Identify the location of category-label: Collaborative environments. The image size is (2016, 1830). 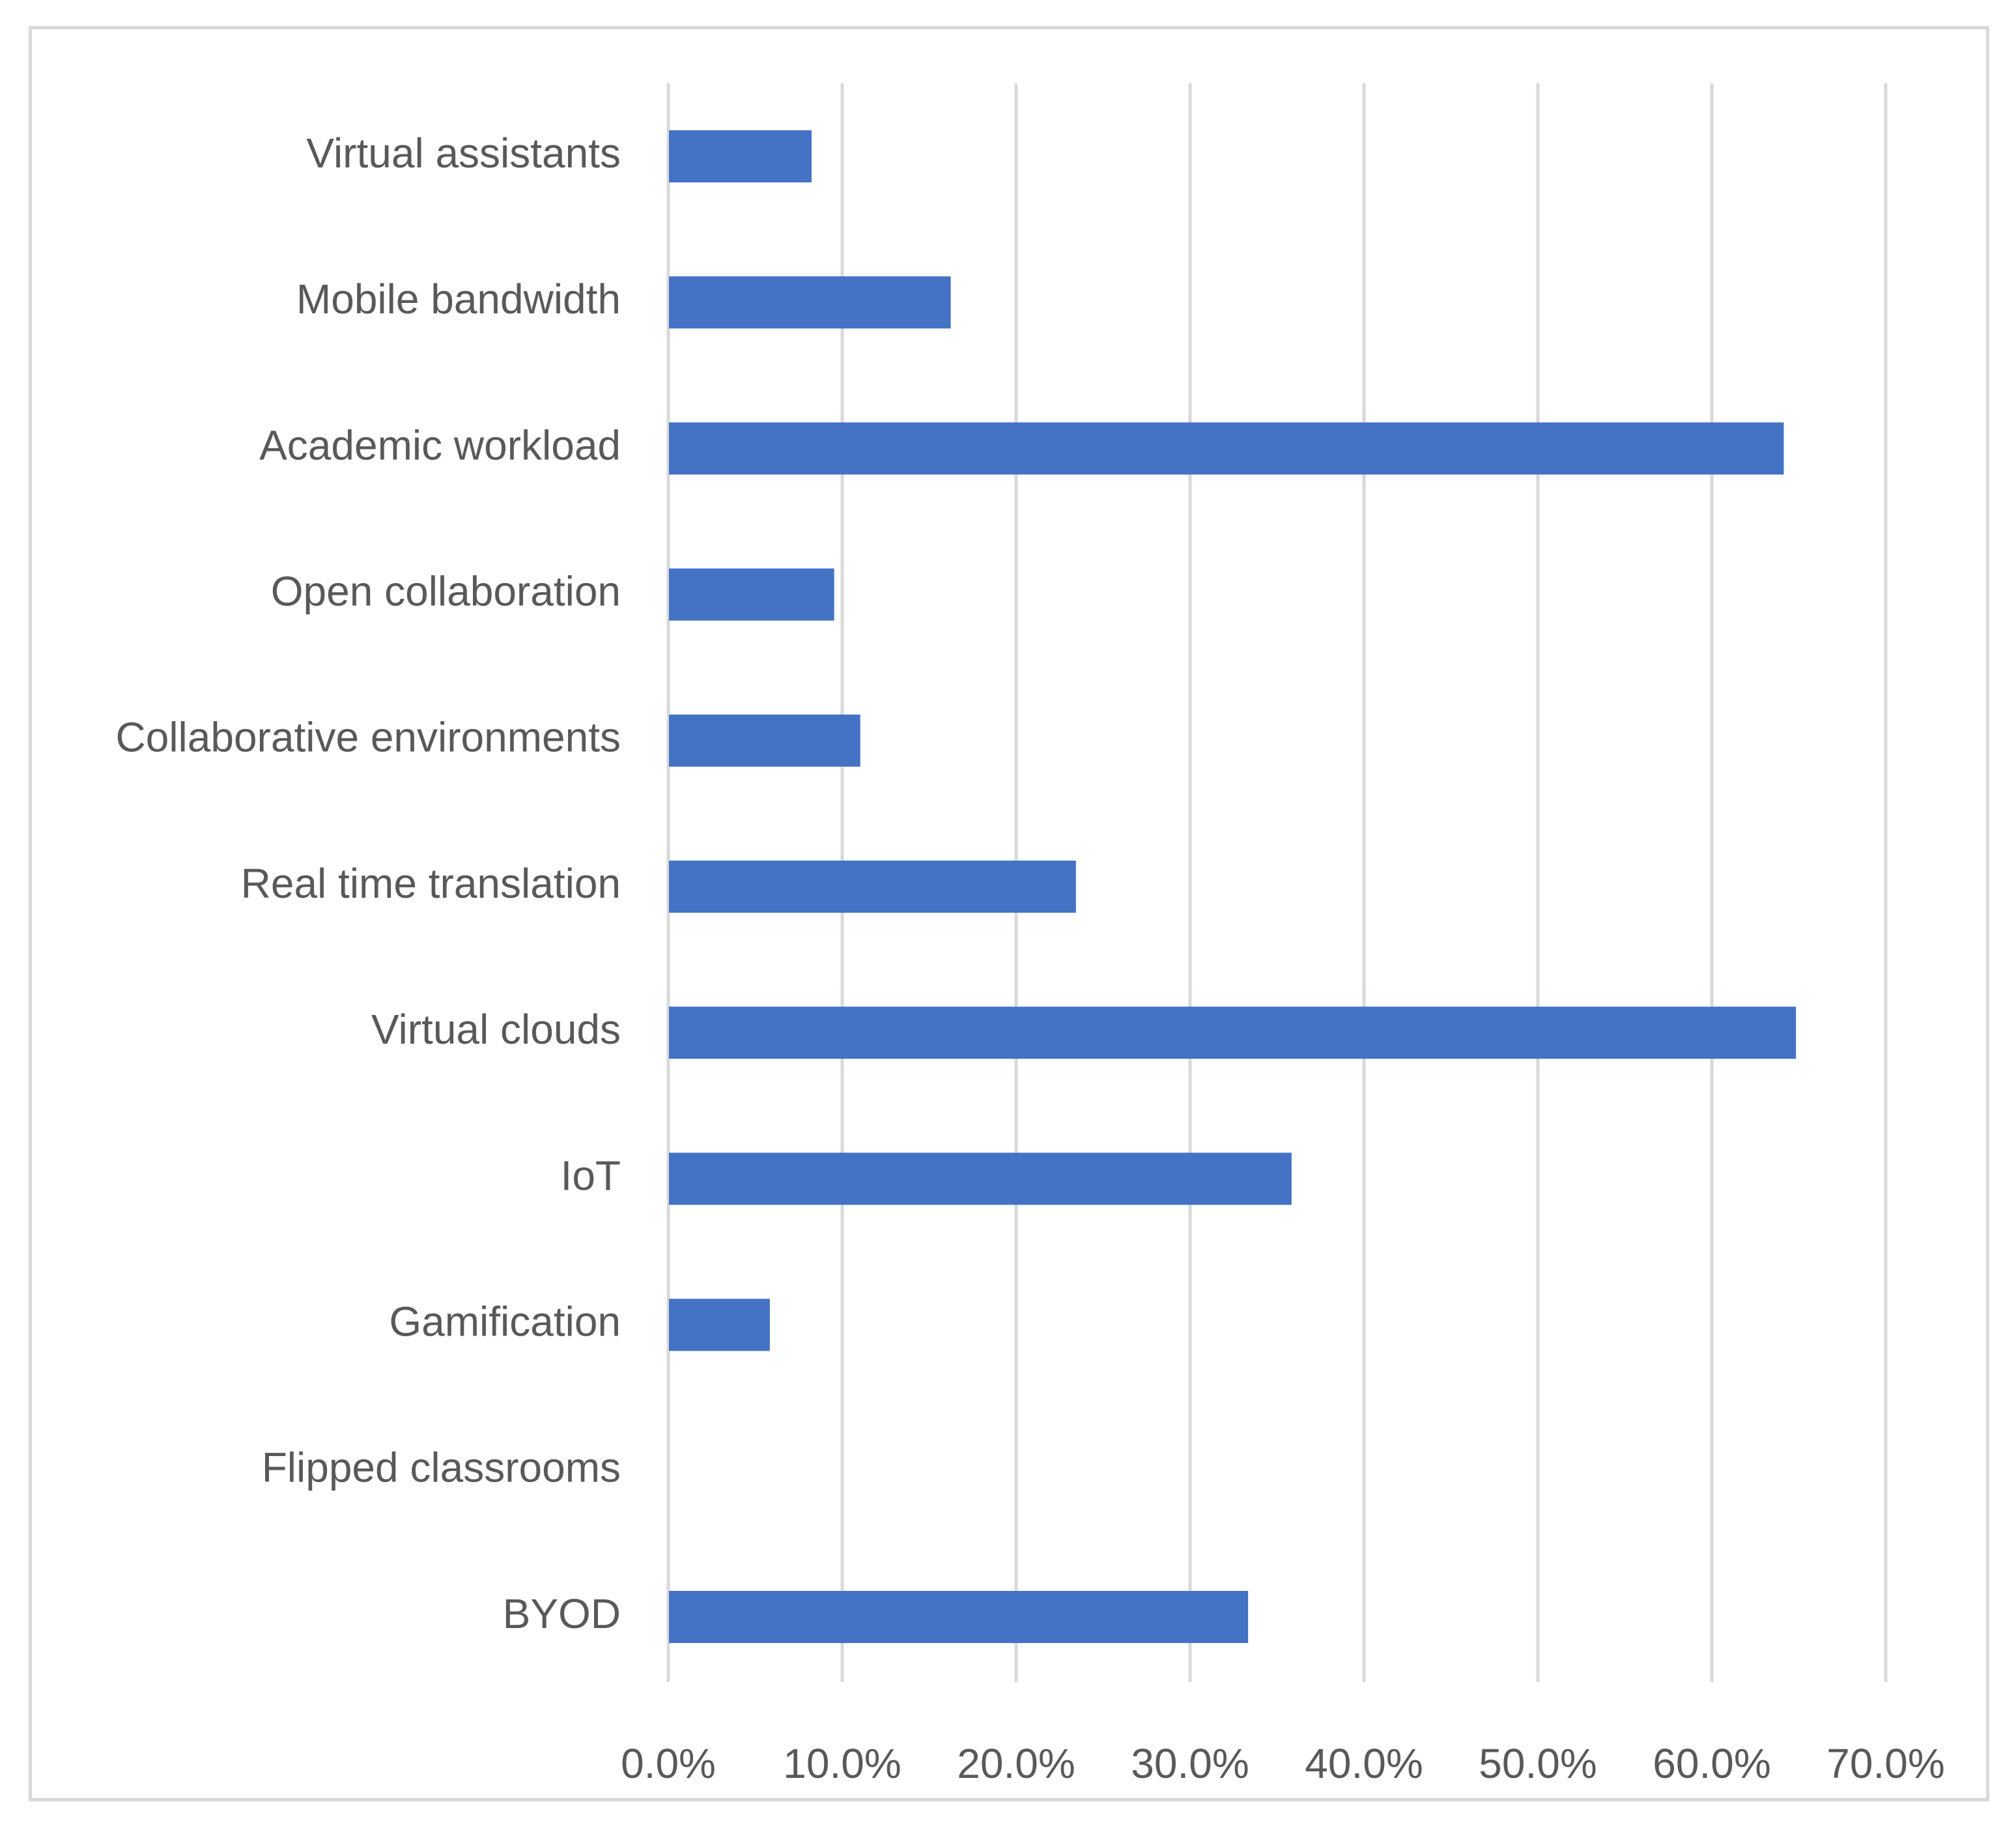
(368, 737).